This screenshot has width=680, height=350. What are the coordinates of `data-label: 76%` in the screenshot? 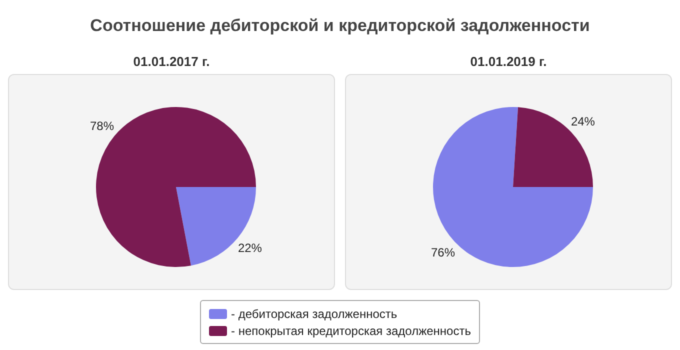 It's located at (443, 253).